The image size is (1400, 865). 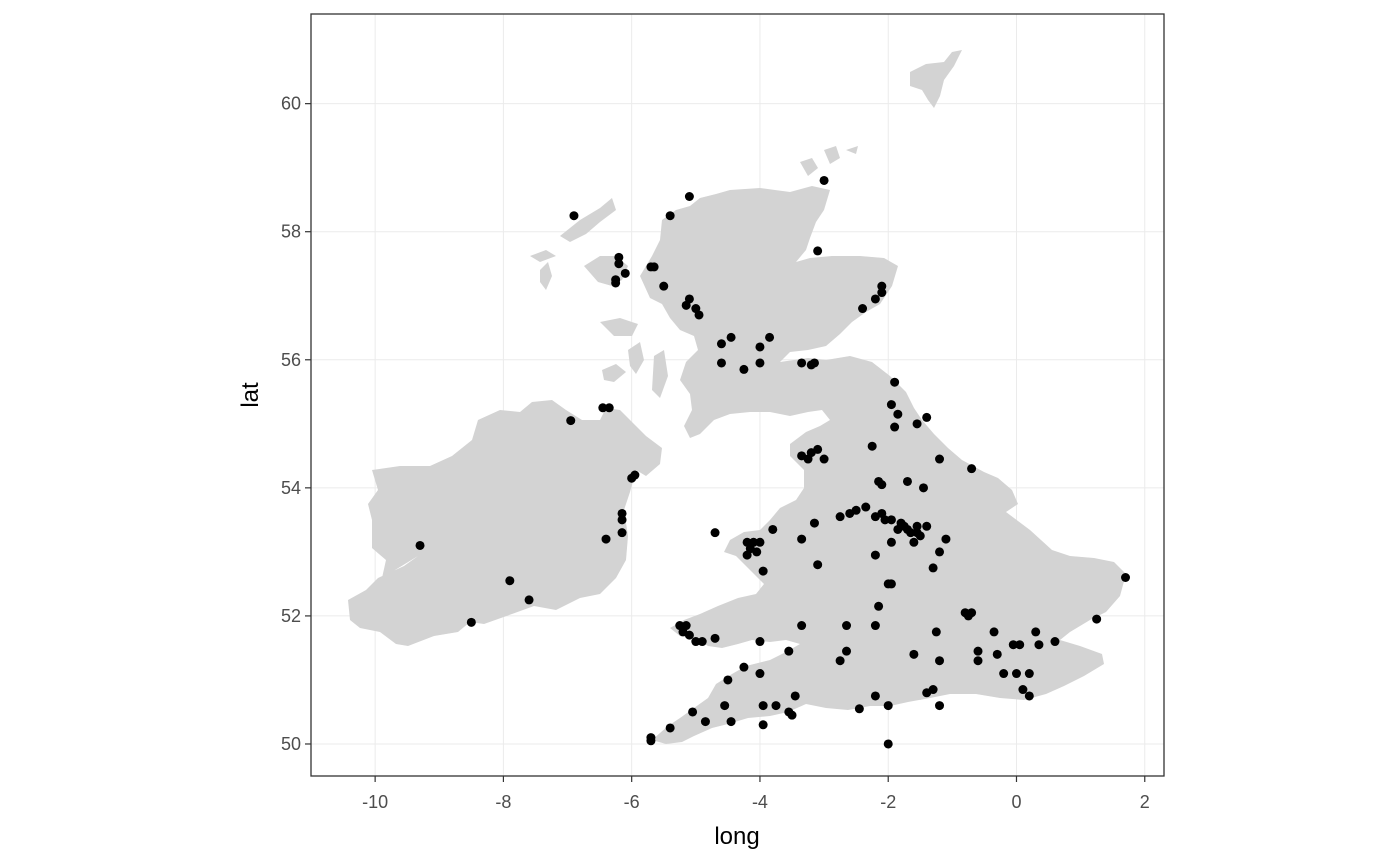 I want to click on x-axis-title: long, so click(x=736, y=836).